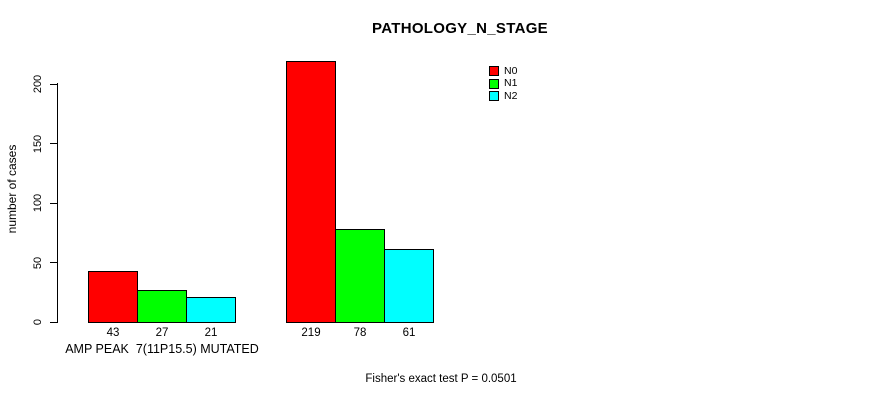  What do you see at coordinates (511, 95) in the screenshot?
I see `legend-label: N2` at bounding box center [511, 95].